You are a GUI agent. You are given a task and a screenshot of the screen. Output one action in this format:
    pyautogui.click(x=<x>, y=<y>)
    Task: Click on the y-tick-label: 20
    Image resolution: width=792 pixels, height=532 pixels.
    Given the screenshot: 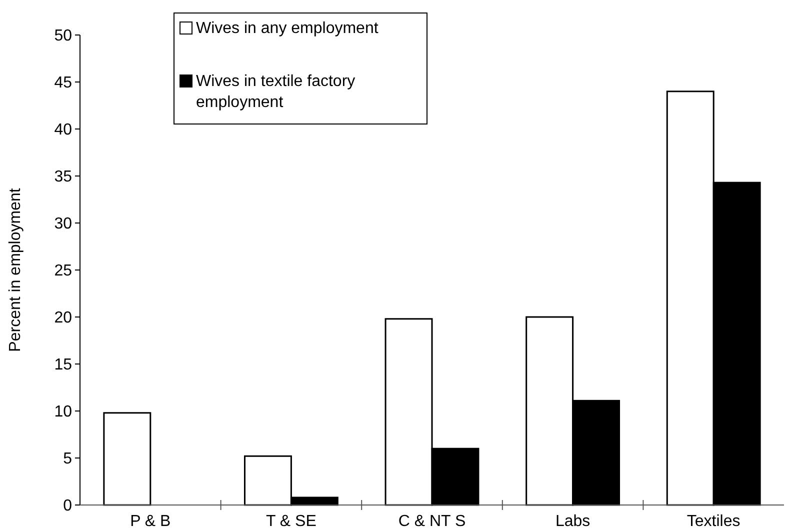 What is the action you would take?
    pyautogui.click(x=63, y=318)
    